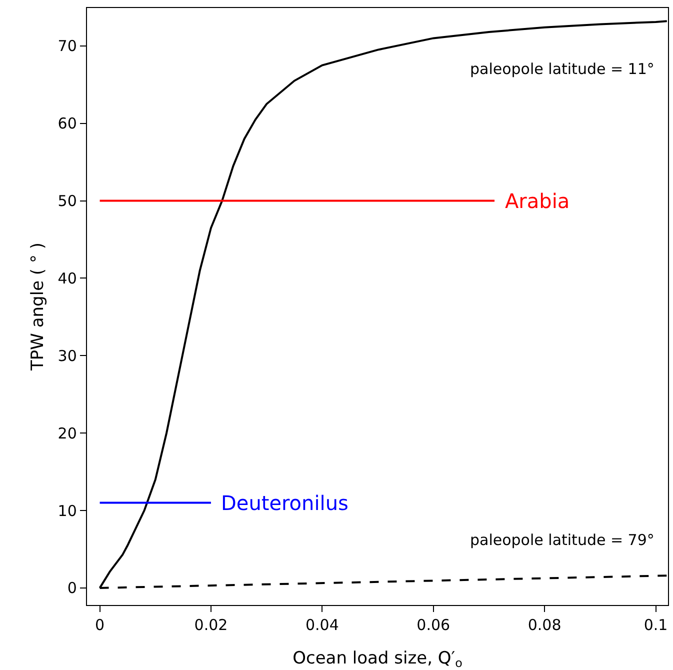  What do you see at coordinates (67, 355) in the screenshot?
I see `y-tick-label: 30` at bounding box center [67, 355].